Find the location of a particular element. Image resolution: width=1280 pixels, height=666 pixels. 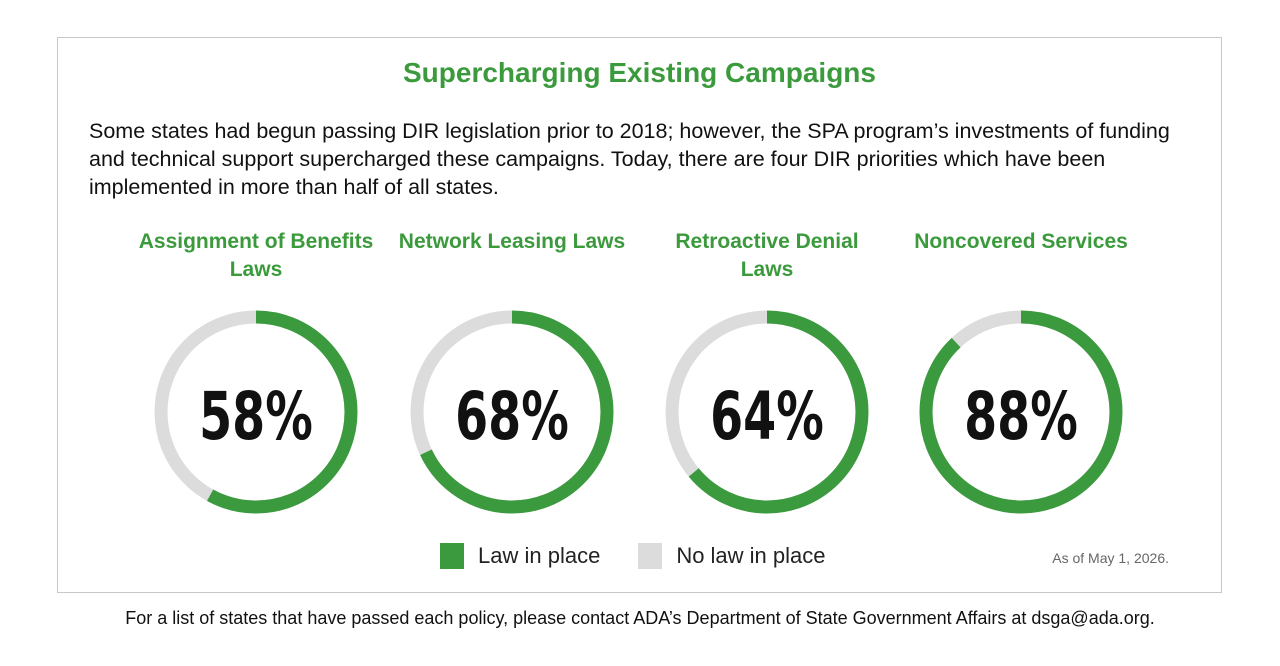

donut-4: Noncovered Services 88% is located at coordinates (1021, 373).